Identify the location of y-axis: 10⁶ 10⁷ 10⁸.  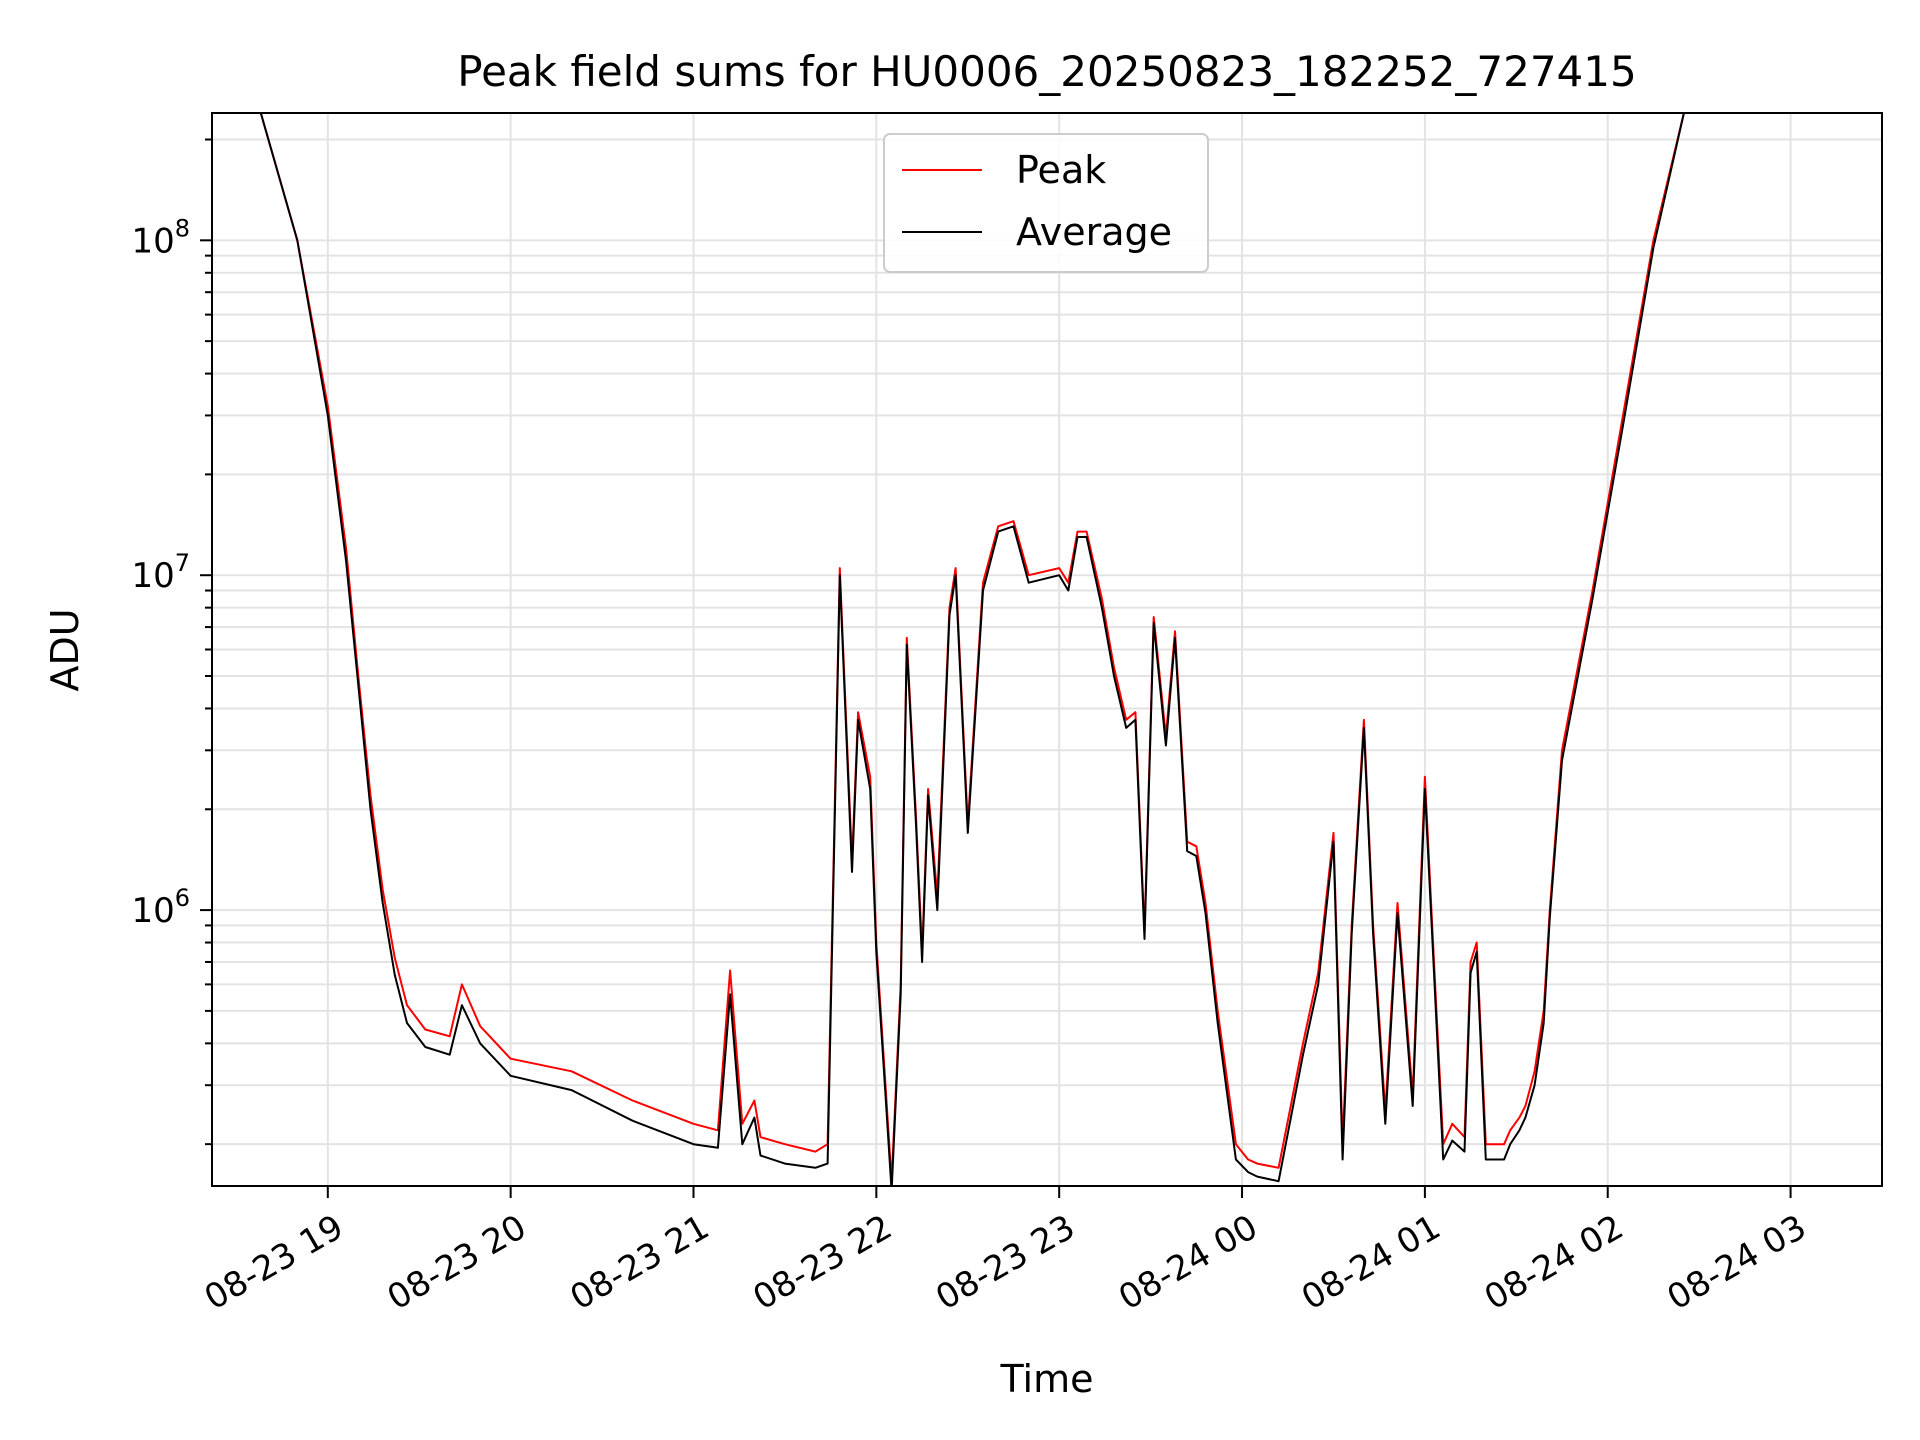
(171, 642).